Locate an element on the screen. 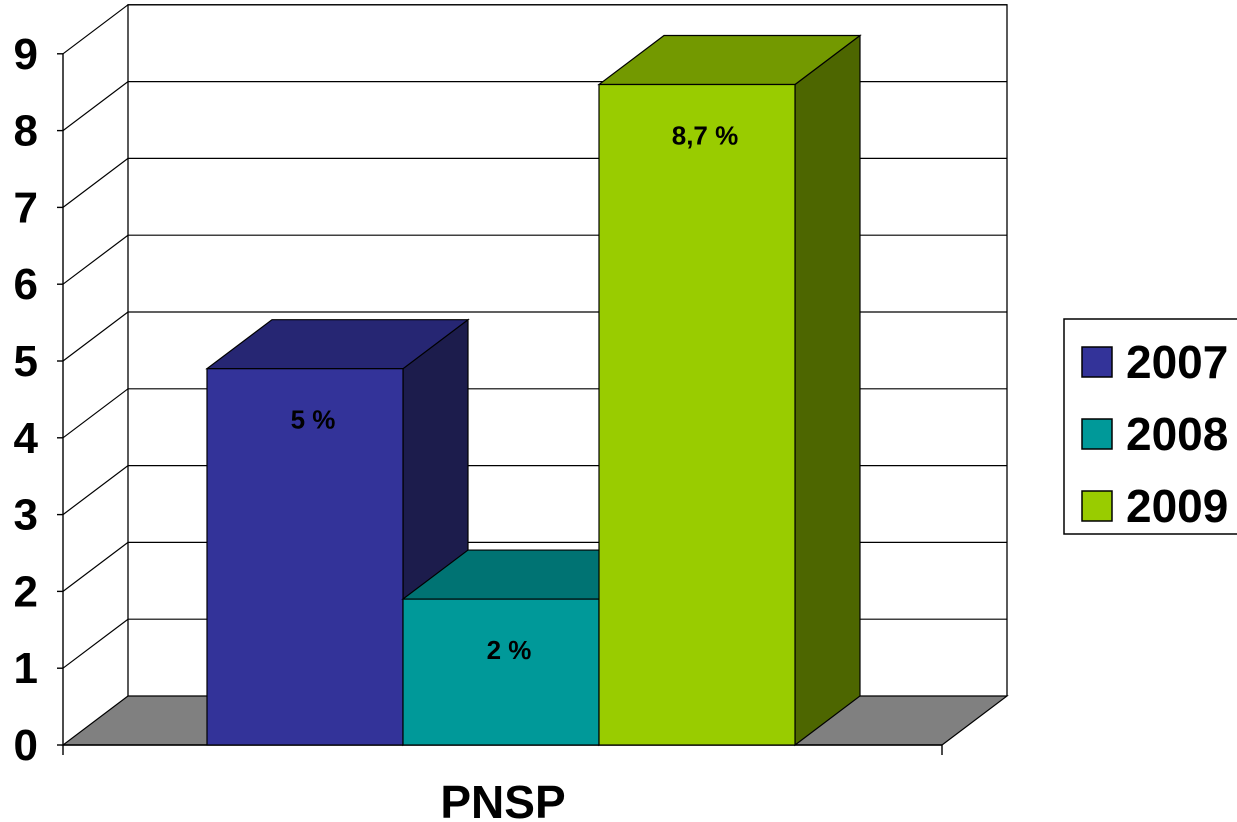 This screenshot has height=822, width=1237. y-tick-label: 7 is located at coordinates (26, 207).